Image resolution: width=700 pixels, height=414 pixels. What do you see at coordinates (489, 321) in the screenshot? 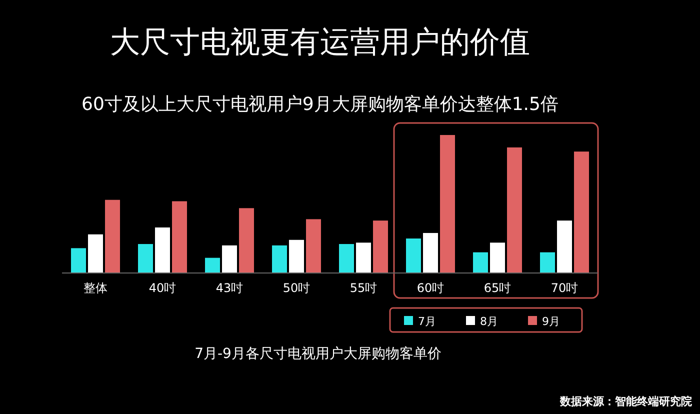
I see `legend-label: 8月` at bounding box center [489, 321].